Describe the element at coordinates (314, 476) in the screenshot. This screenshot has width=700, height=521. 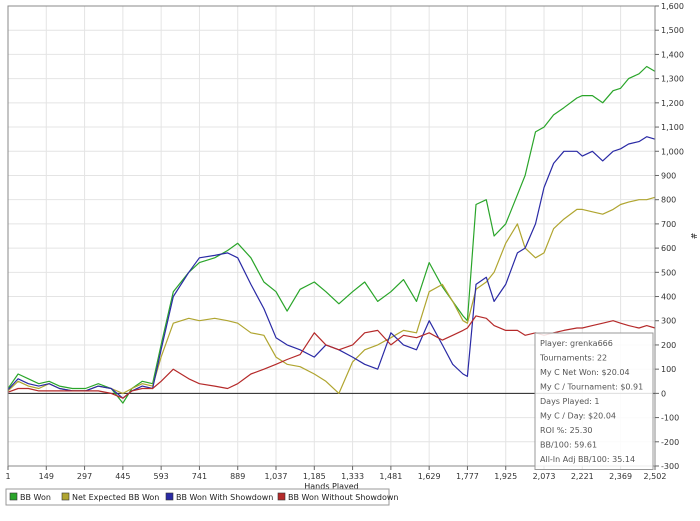
I see `x-tick-label: 1,185` at that location.